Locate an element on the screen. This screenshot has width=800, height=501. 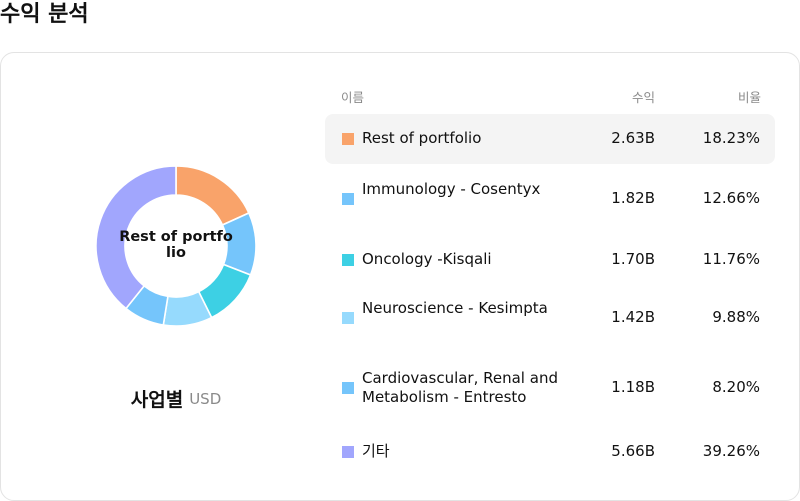
row-percent: 8.20% is located at coordinates (736, 387).